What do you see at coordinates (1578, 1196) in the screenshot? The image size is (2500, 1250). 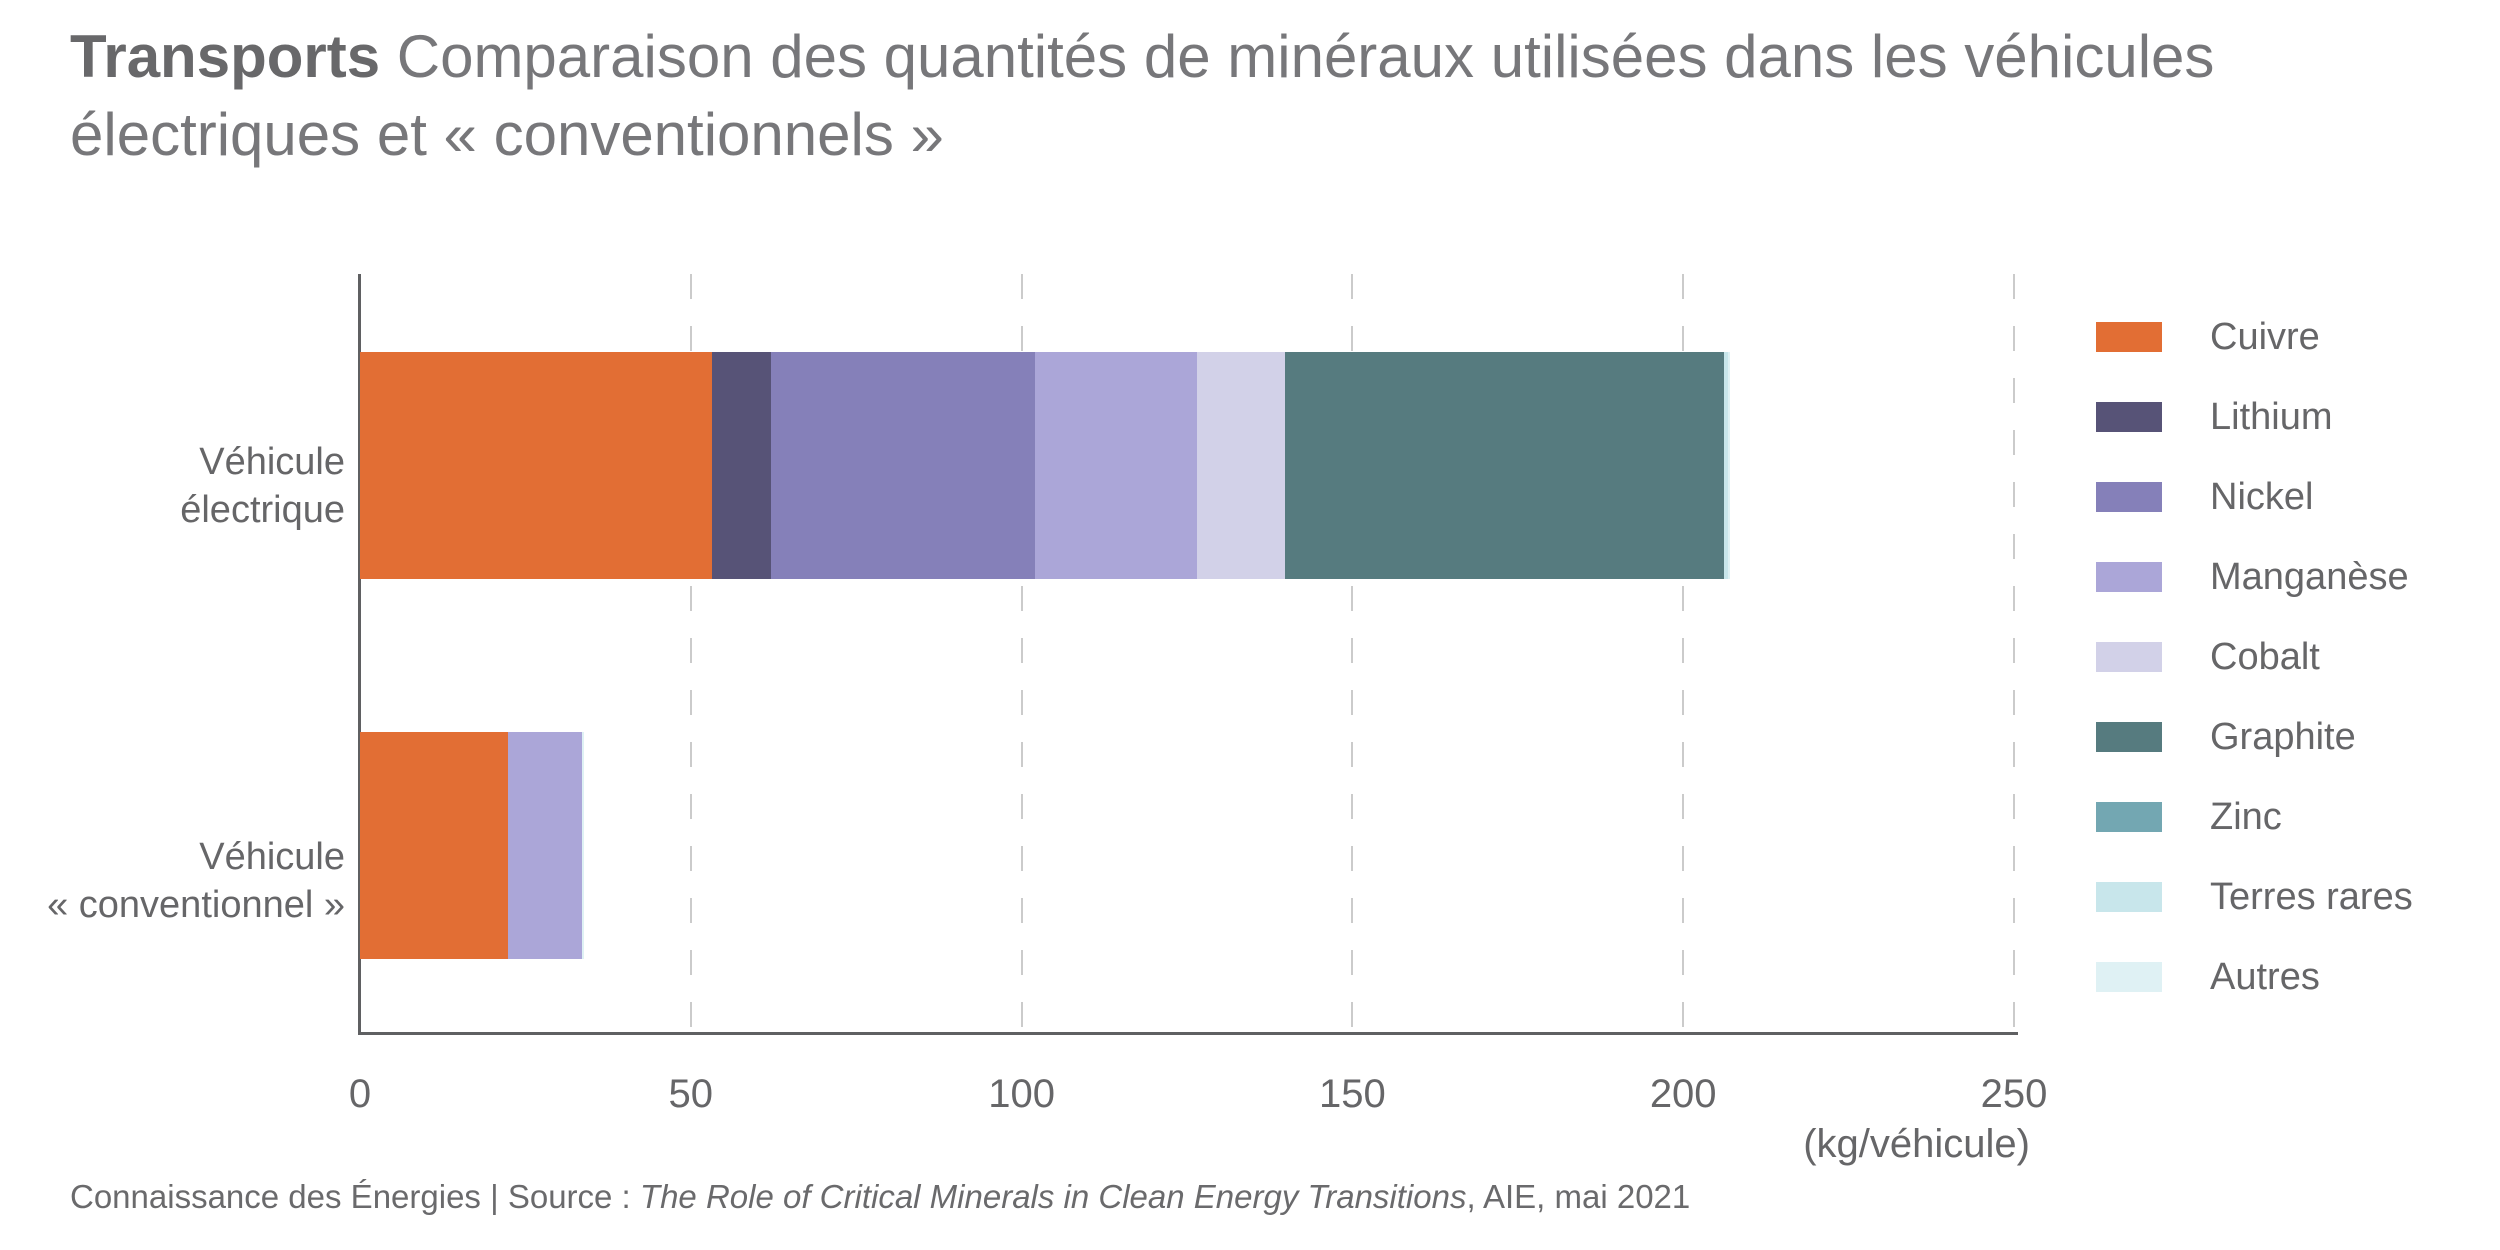 I see `source-suffix: , AIE, mai 2021` at bounding box center [1578, 1196].